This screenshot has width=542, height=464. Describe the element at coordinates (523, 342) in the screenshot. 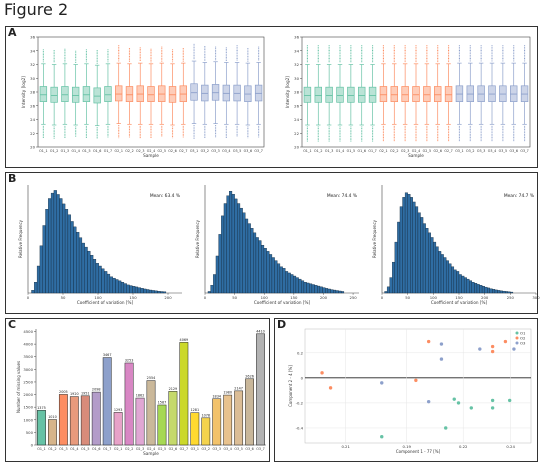

I see `legend-label: O3` at that location.